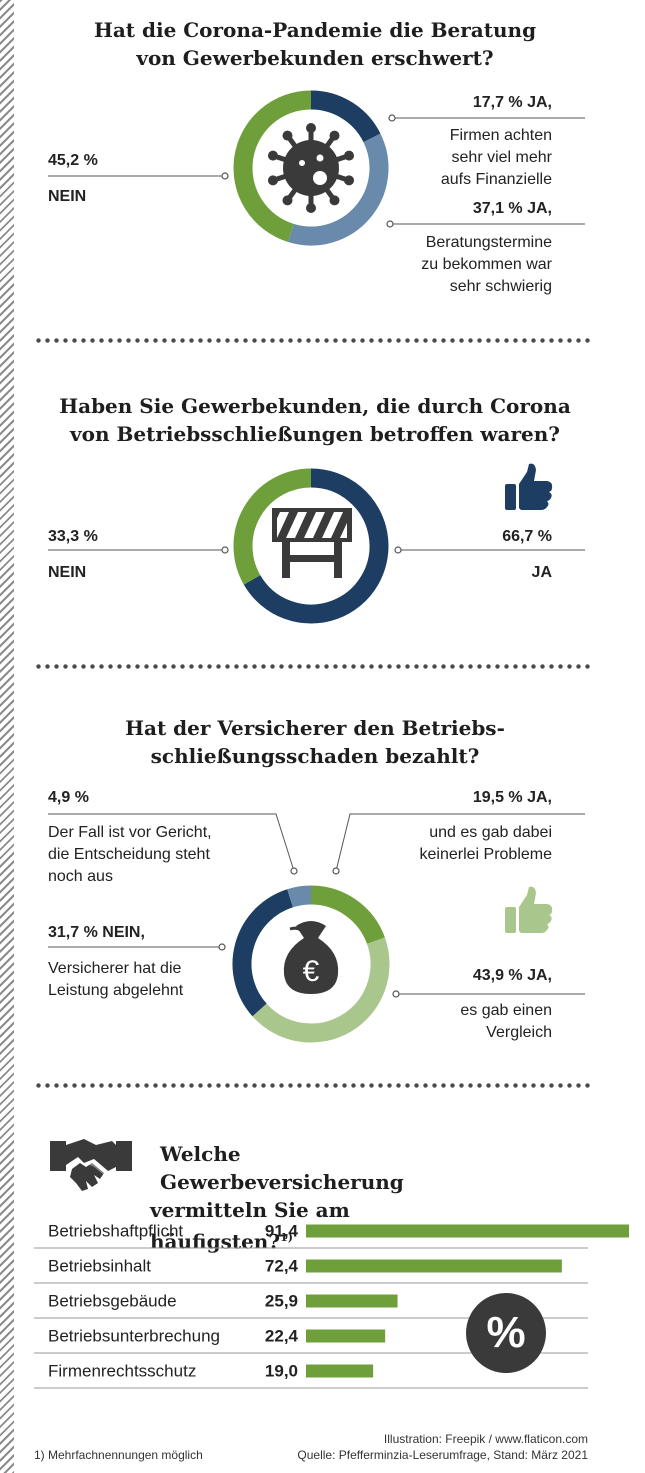  Describe the element at coordinates (116, 990) in the screenshot. I see `s3-c-desc-line: Leistung abgelehnt` at that location.